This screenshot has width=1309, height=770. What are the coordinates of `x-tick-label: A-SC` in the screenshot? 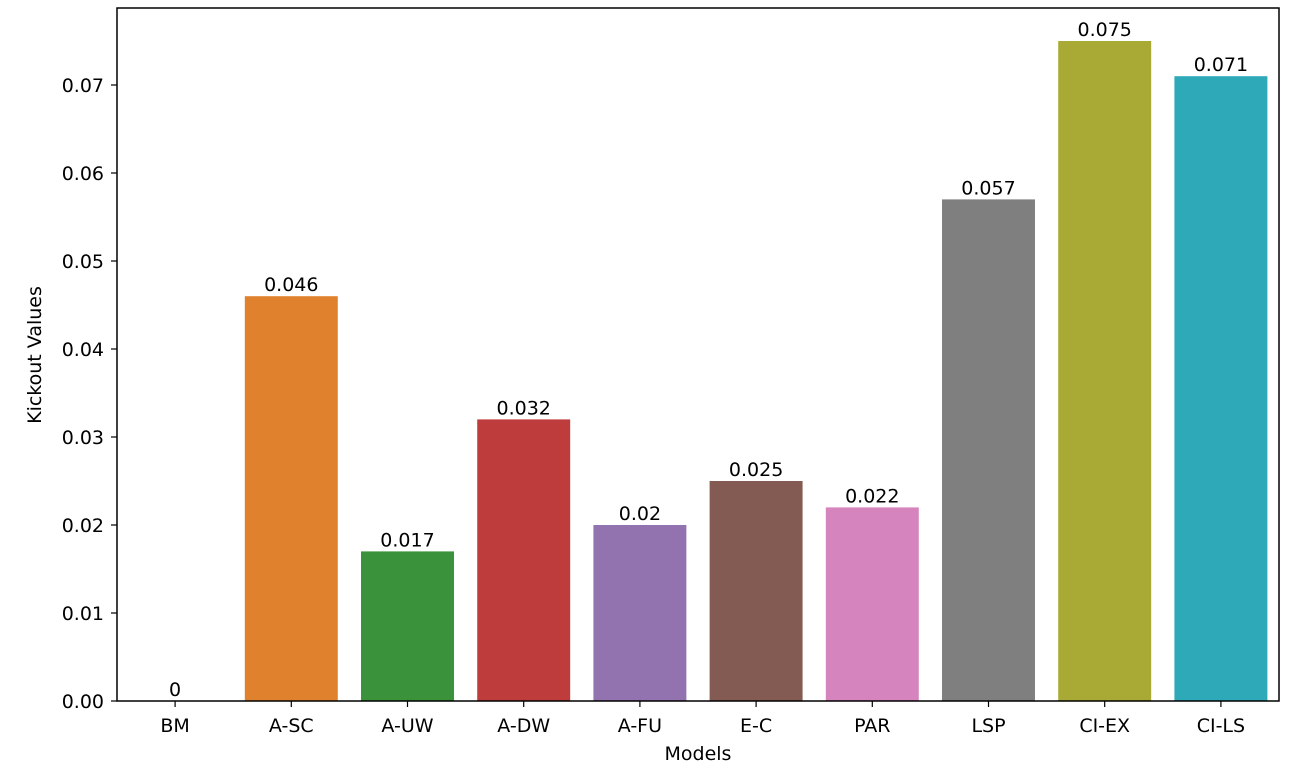 It's located at (291, 726).